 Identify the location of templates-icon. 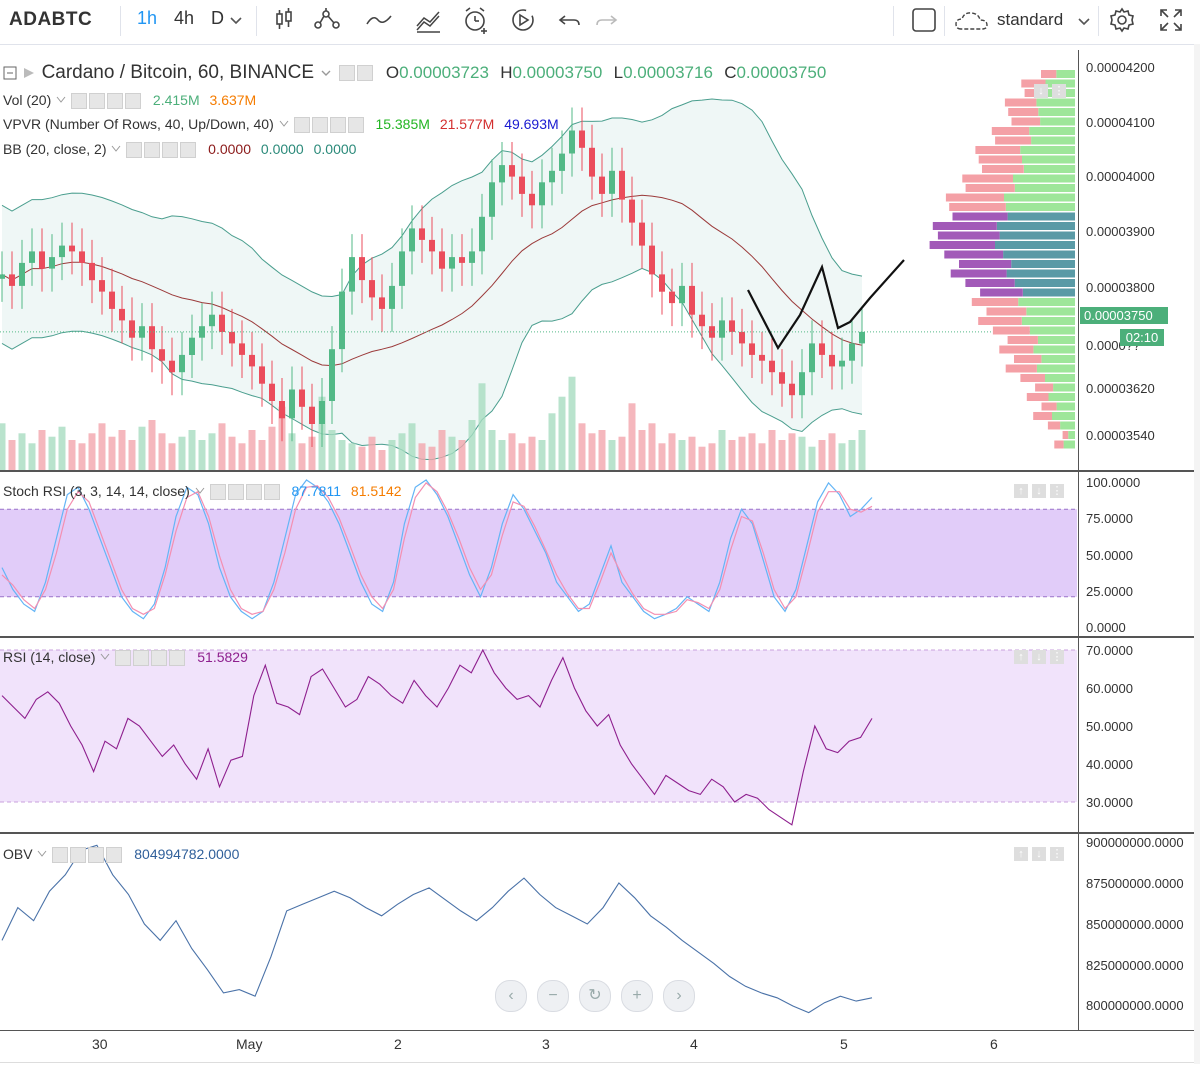
(428, 20).